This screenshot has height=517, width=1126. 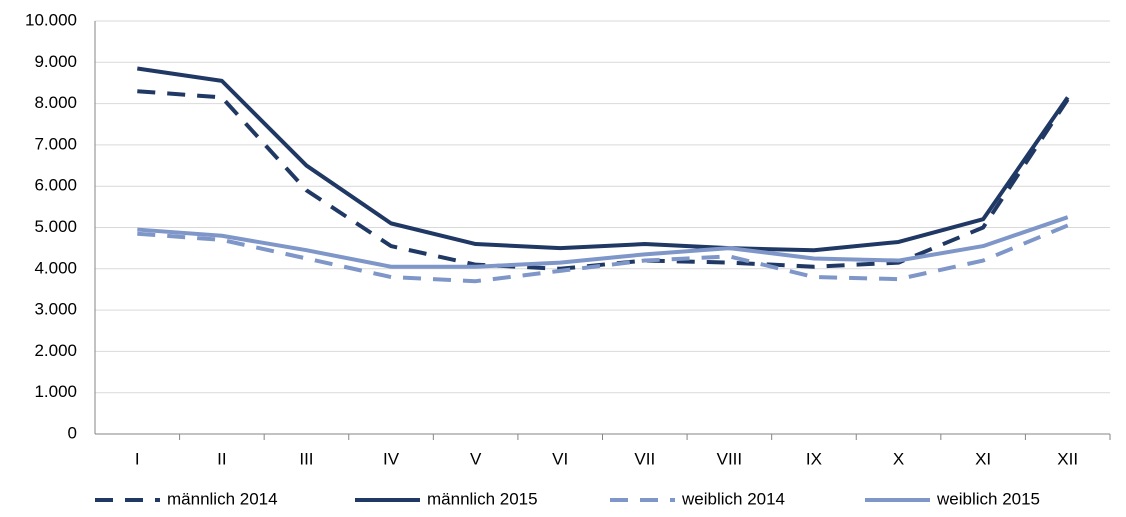 I want to click on y-tick-label: 0, so click(x=72, y=432).